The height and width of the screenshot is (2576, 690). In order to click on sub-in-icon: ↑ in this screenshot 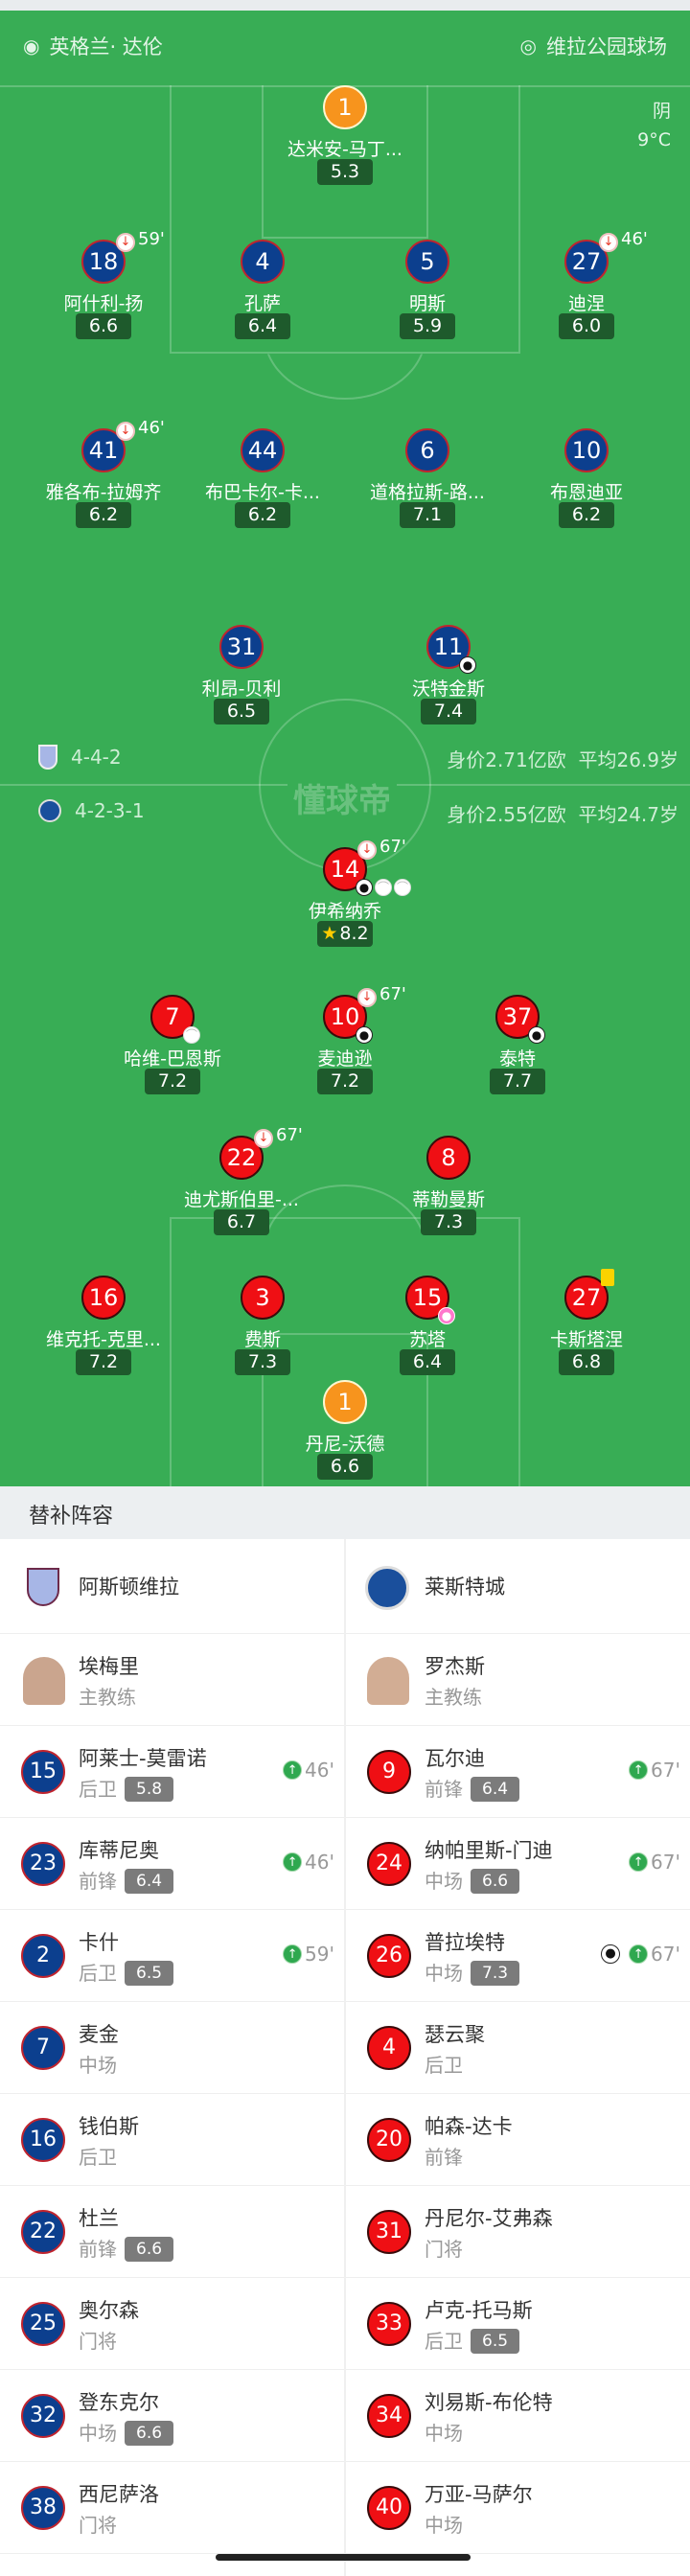, I will do `click(639, 1954)`.